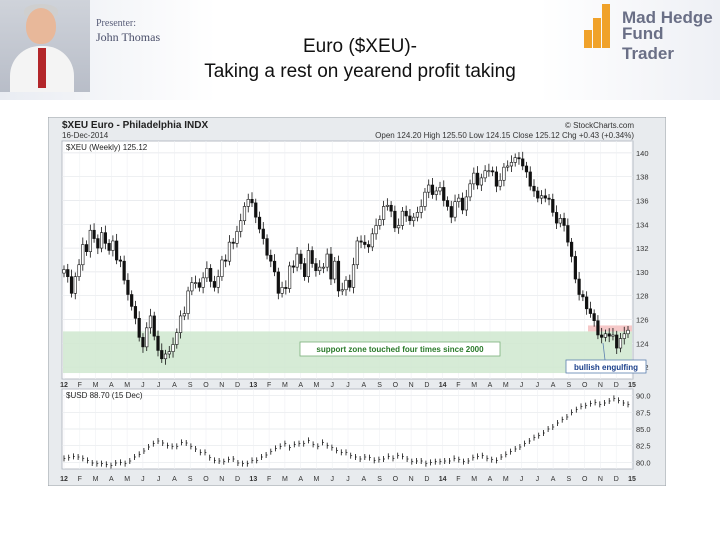 The width and height of the screenshot is (720, 540). What do you see at coordinates (458, 385) in the screenshot?
I see `price-x-tick-label: F` at bounding box center [458, 385].